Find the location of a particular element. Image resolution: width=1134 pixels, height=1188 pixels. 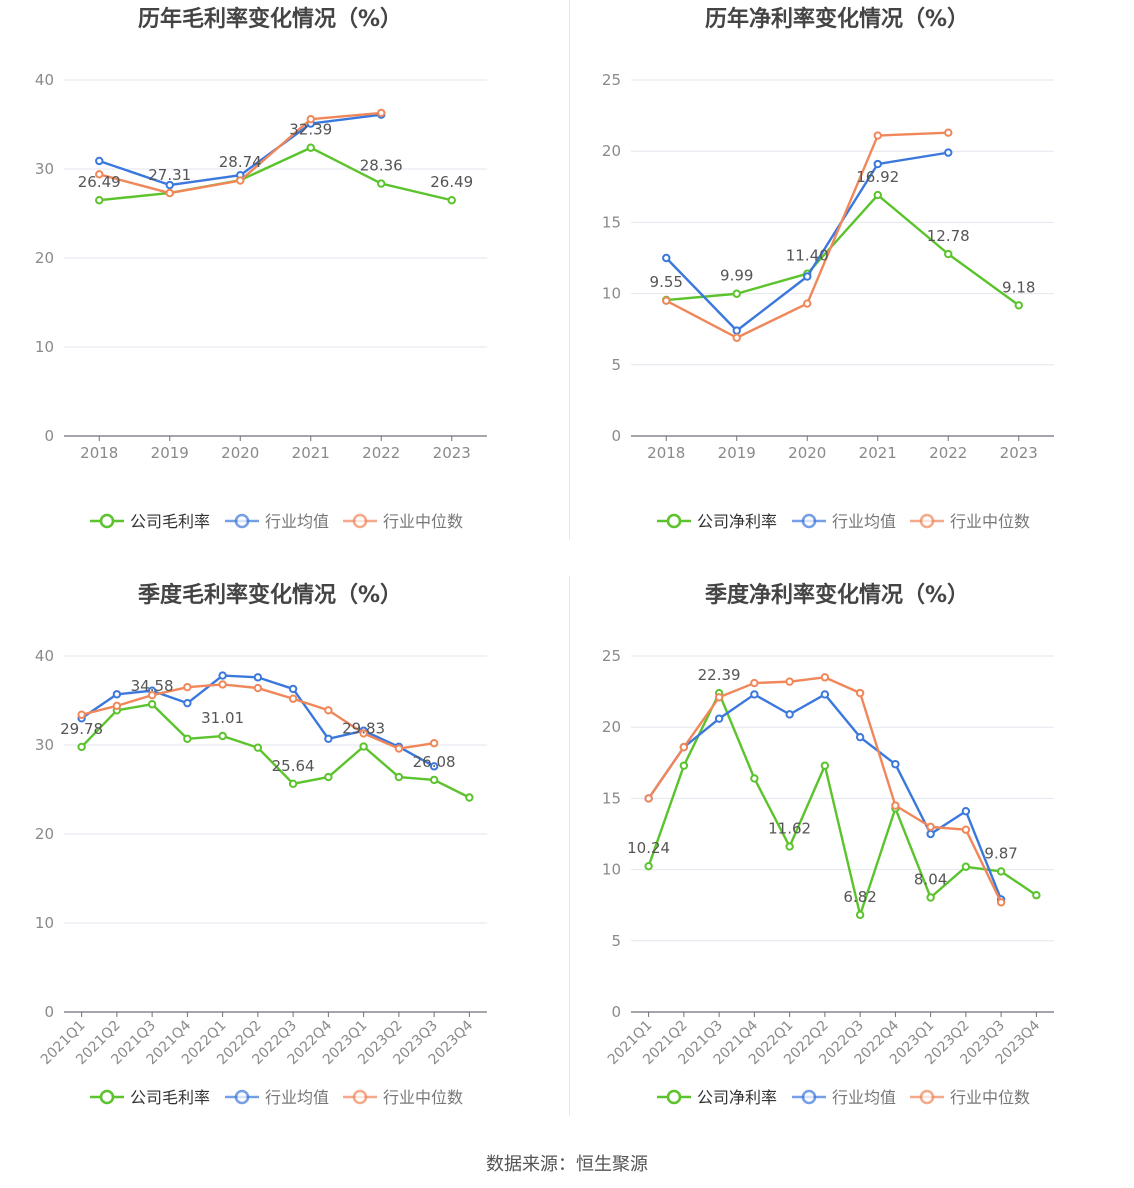

data-label: 9.99 is located at coordinates (736, 276).